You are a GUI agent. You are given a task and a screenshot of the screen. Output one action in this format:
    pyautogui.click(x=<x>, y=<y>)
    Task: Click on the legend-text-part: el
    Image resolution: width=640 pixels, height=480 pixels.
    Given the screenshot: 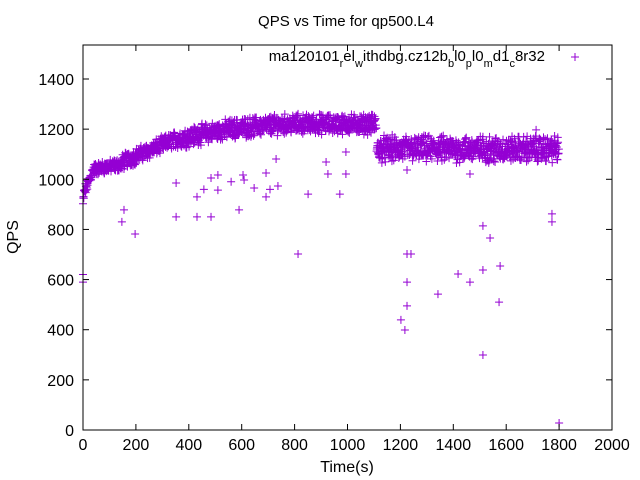 What is the action you would take?
    pyautogui.click(x=349, y=56)
    